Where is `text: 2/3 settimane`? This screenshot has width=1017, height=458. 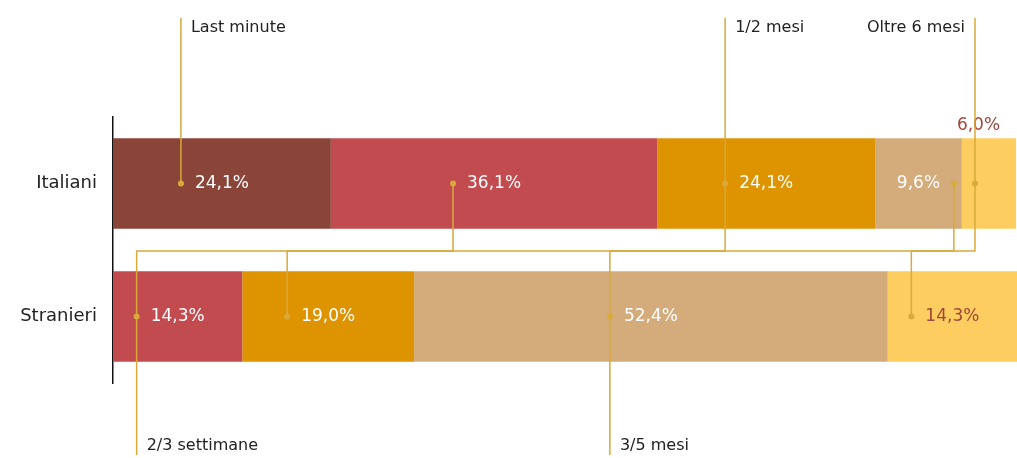 text: 2/3 settimane is located at coordinates (202, 445).